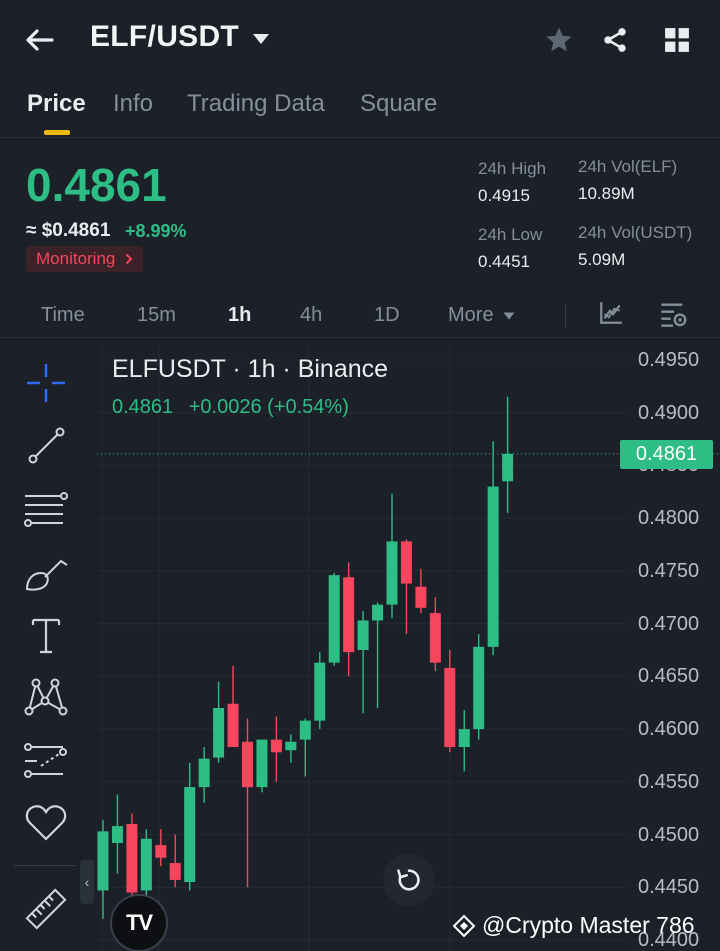  I want to click on favorite-tool, so click(46, 823).